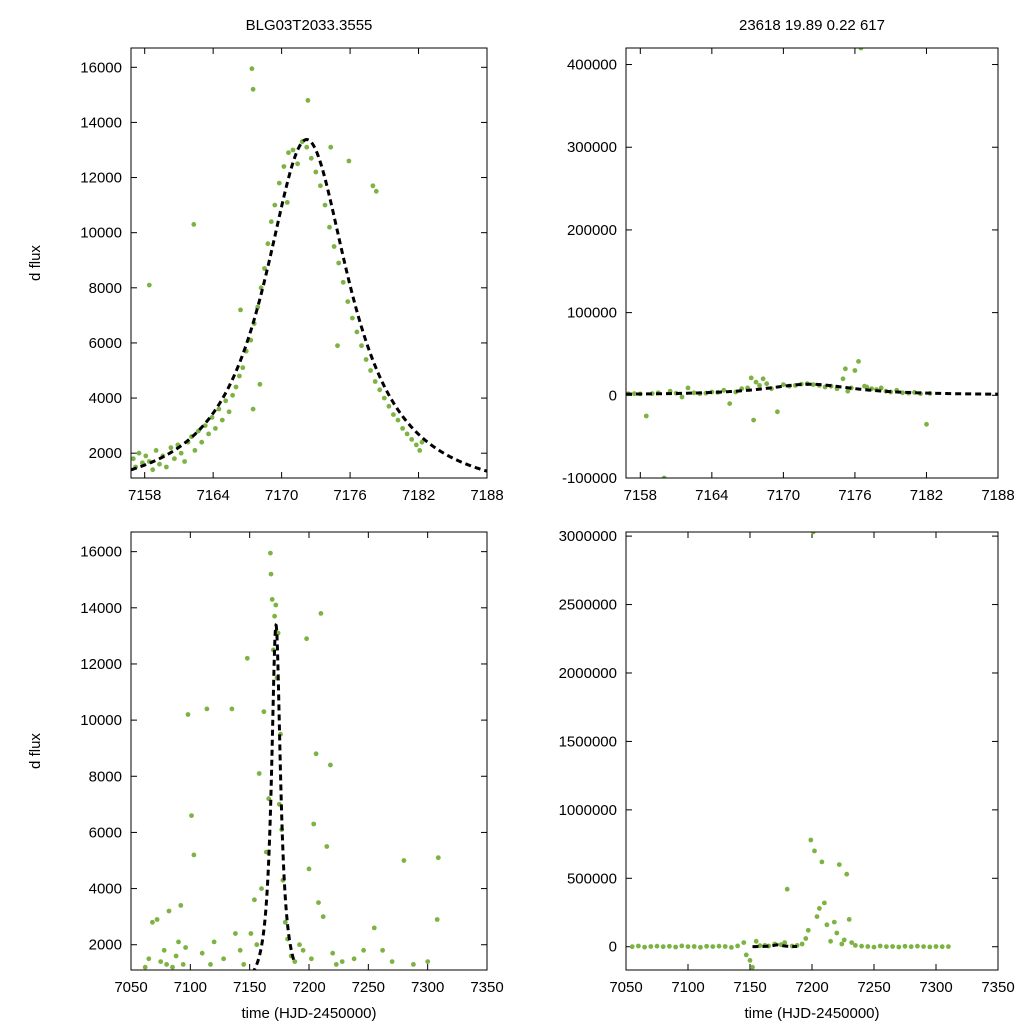  I want to click on chart-title: 23618 19.89 0.22 617, so click(812, 25).